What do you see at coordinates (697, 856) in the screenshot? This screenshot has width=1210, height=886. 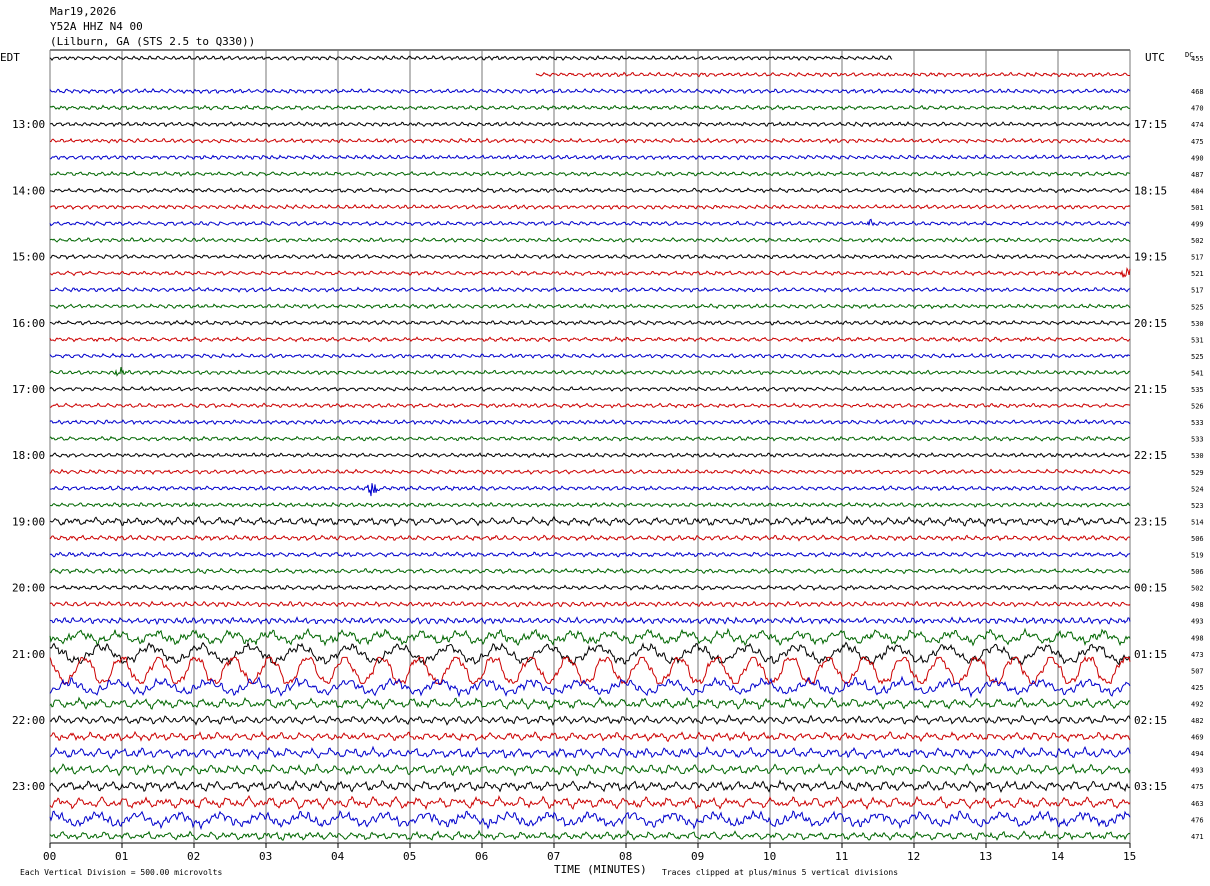 I see `x-tick-label: 09` at bounding box center [697, 856].